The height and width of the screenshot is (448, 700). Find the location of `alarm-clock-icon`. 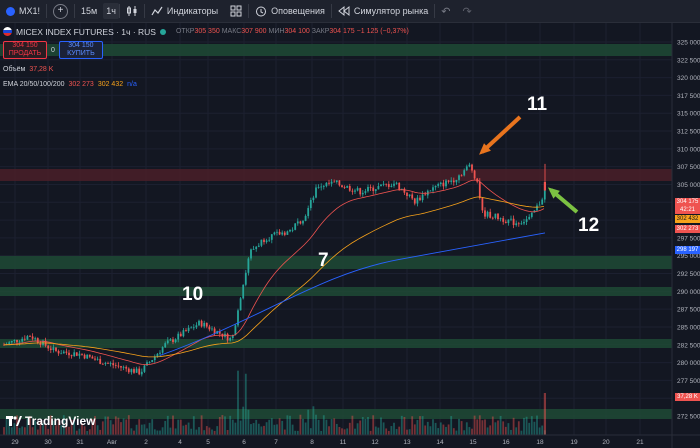

alarm-clock-icon is located at coordinates (261, 11).